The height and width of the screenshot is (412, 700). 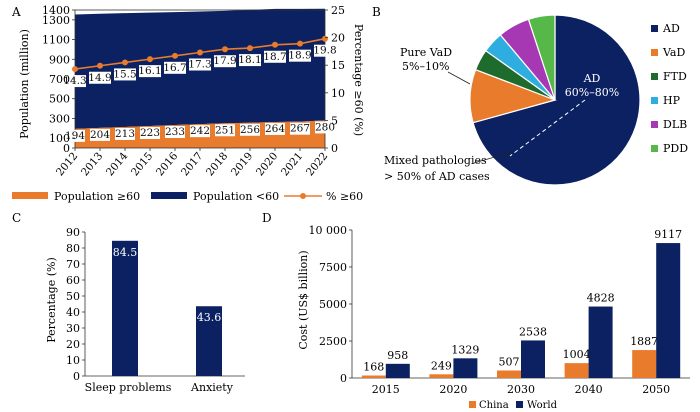 I want to click on legend-swatch-hp, so click(x=654, y=100).